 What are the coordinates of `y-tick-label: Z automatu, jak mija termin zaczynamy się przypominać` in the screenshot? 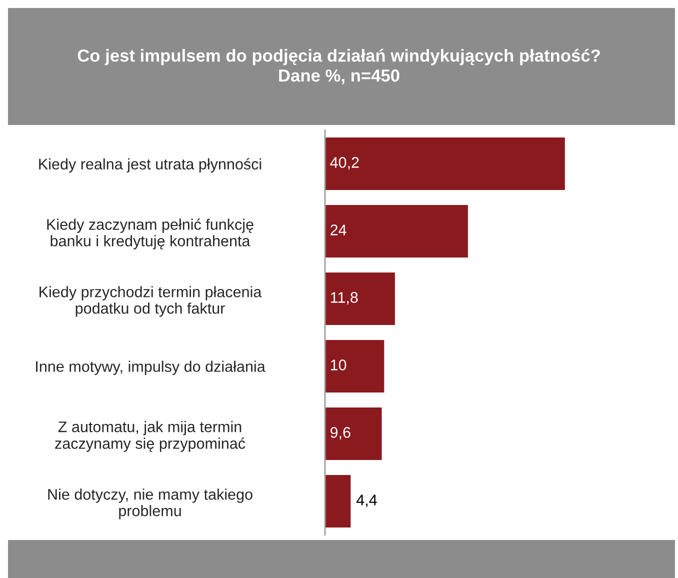 It's located at (150, 436).